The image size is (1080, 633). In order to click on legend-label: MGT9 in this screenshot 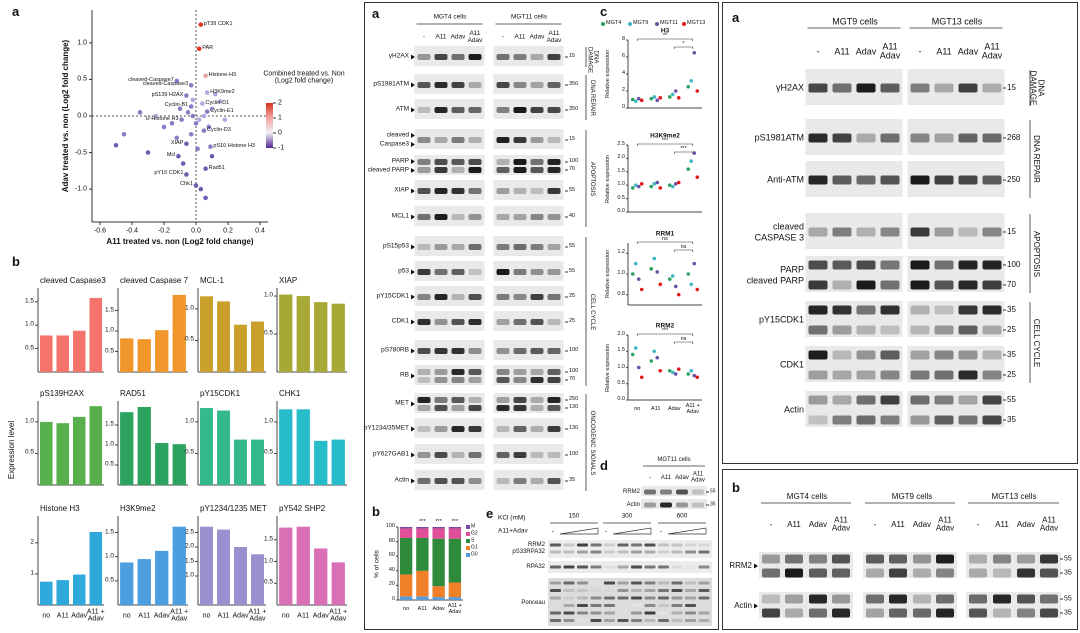, I will do `click(641, 23)`.